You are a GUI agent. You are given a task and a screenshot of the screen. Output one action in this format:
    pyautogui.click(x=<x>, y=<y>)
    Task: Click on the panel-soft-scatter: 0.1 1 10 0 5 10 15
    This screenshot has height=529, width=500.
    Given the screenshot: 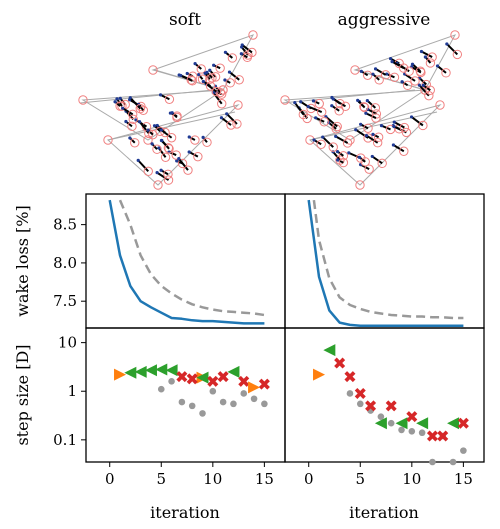 What is the action you would take?
    pyautogui.click(x=163, y=411)
    